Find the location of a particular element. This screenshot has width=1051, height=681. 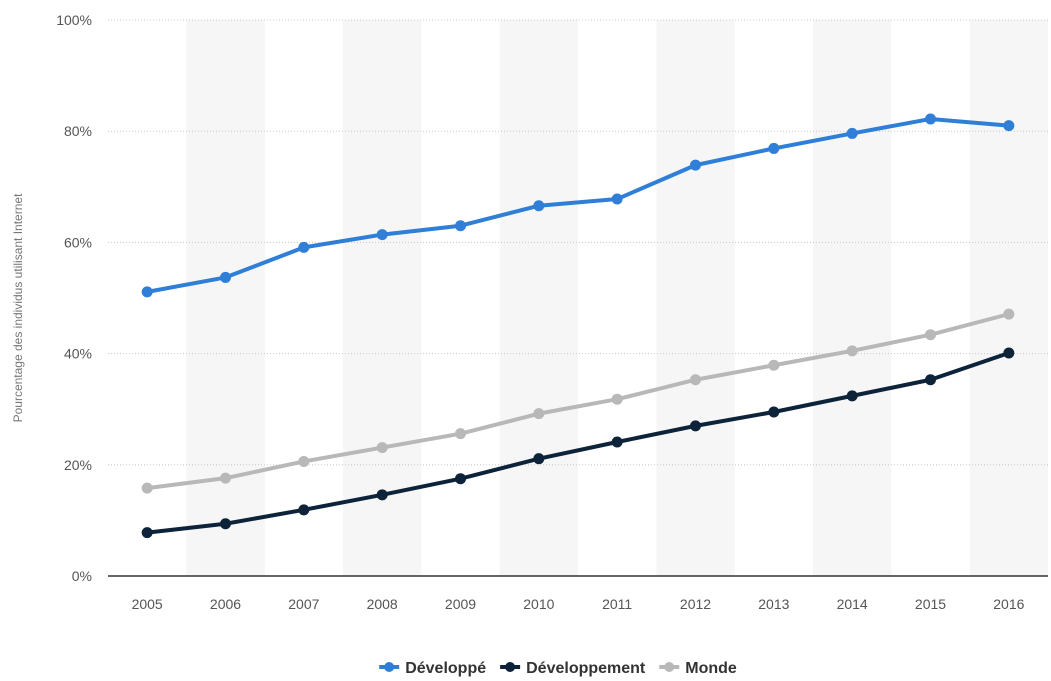

legend: Développé Développement Monde is located at coordinates (558, 668).